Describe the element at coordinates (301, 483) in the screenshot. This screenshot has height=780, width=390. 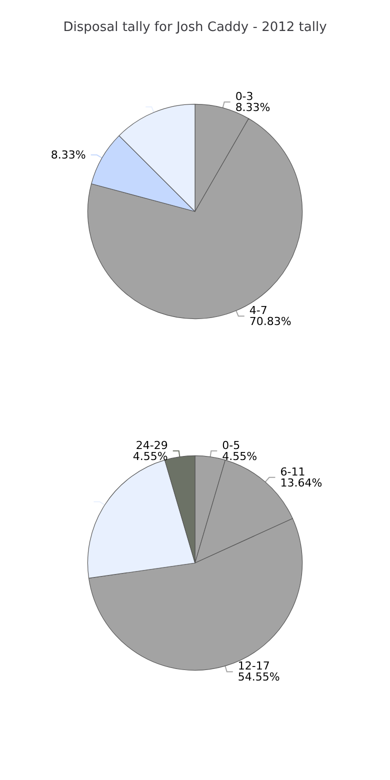
I see `data-label: 13.64%` at that location.